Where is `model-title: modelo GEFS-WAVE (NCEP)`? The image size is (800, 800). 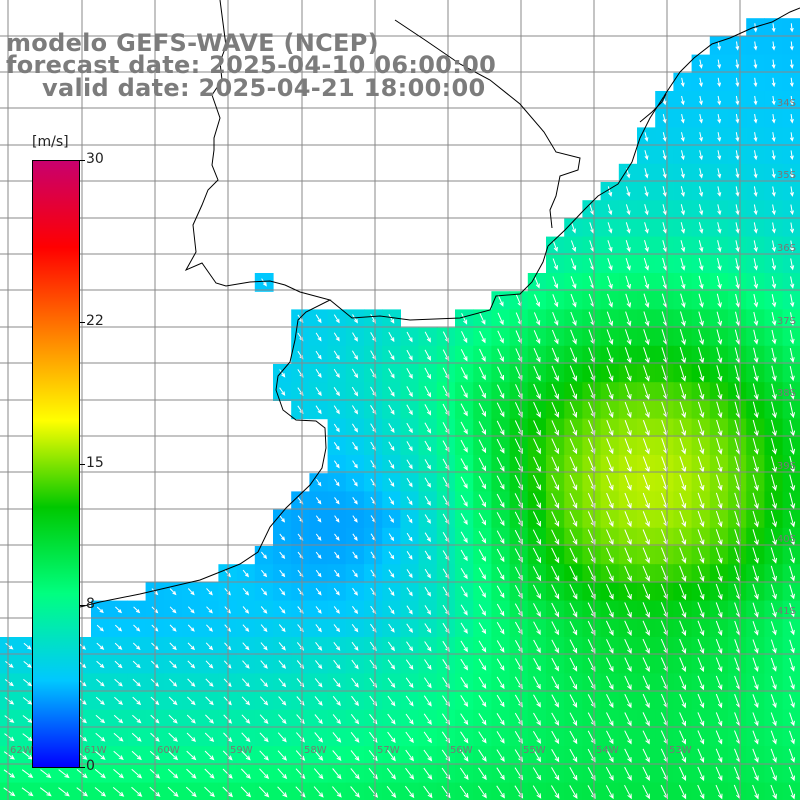
model-title: modelo GEFS-WAVE (NCEP) is located at coordinates (192, 43).